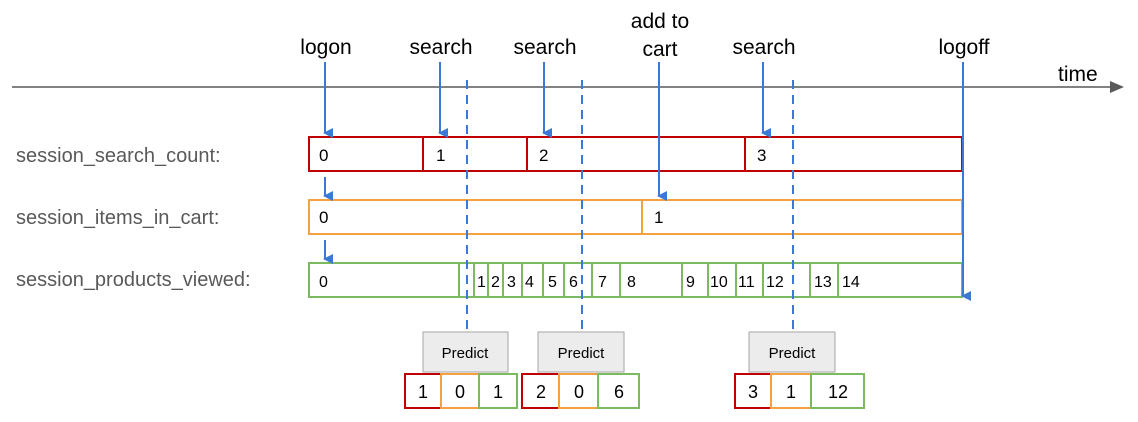  I want to click on timeline-label: time, so click(1078, 74).